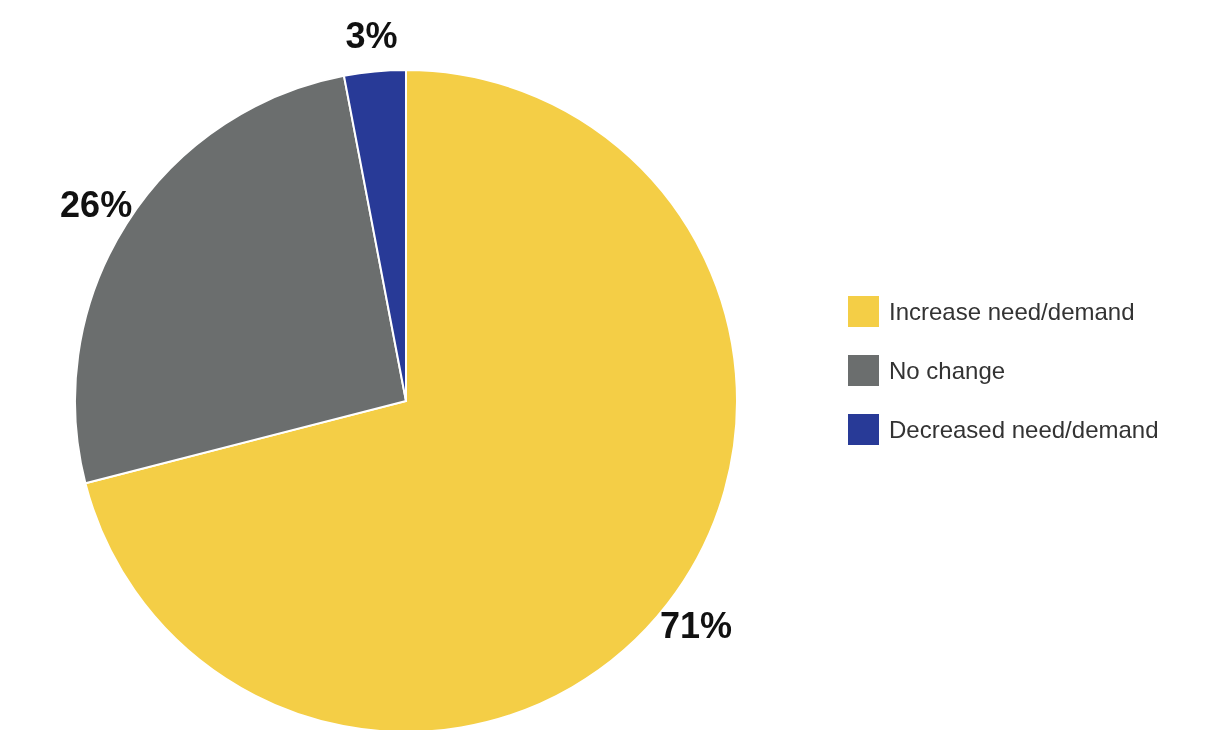 This screenshot has height=730, width=1218. Describe the element at coordinates (947, 370) in the screenshot. I see `legend-label: No change` at that location.